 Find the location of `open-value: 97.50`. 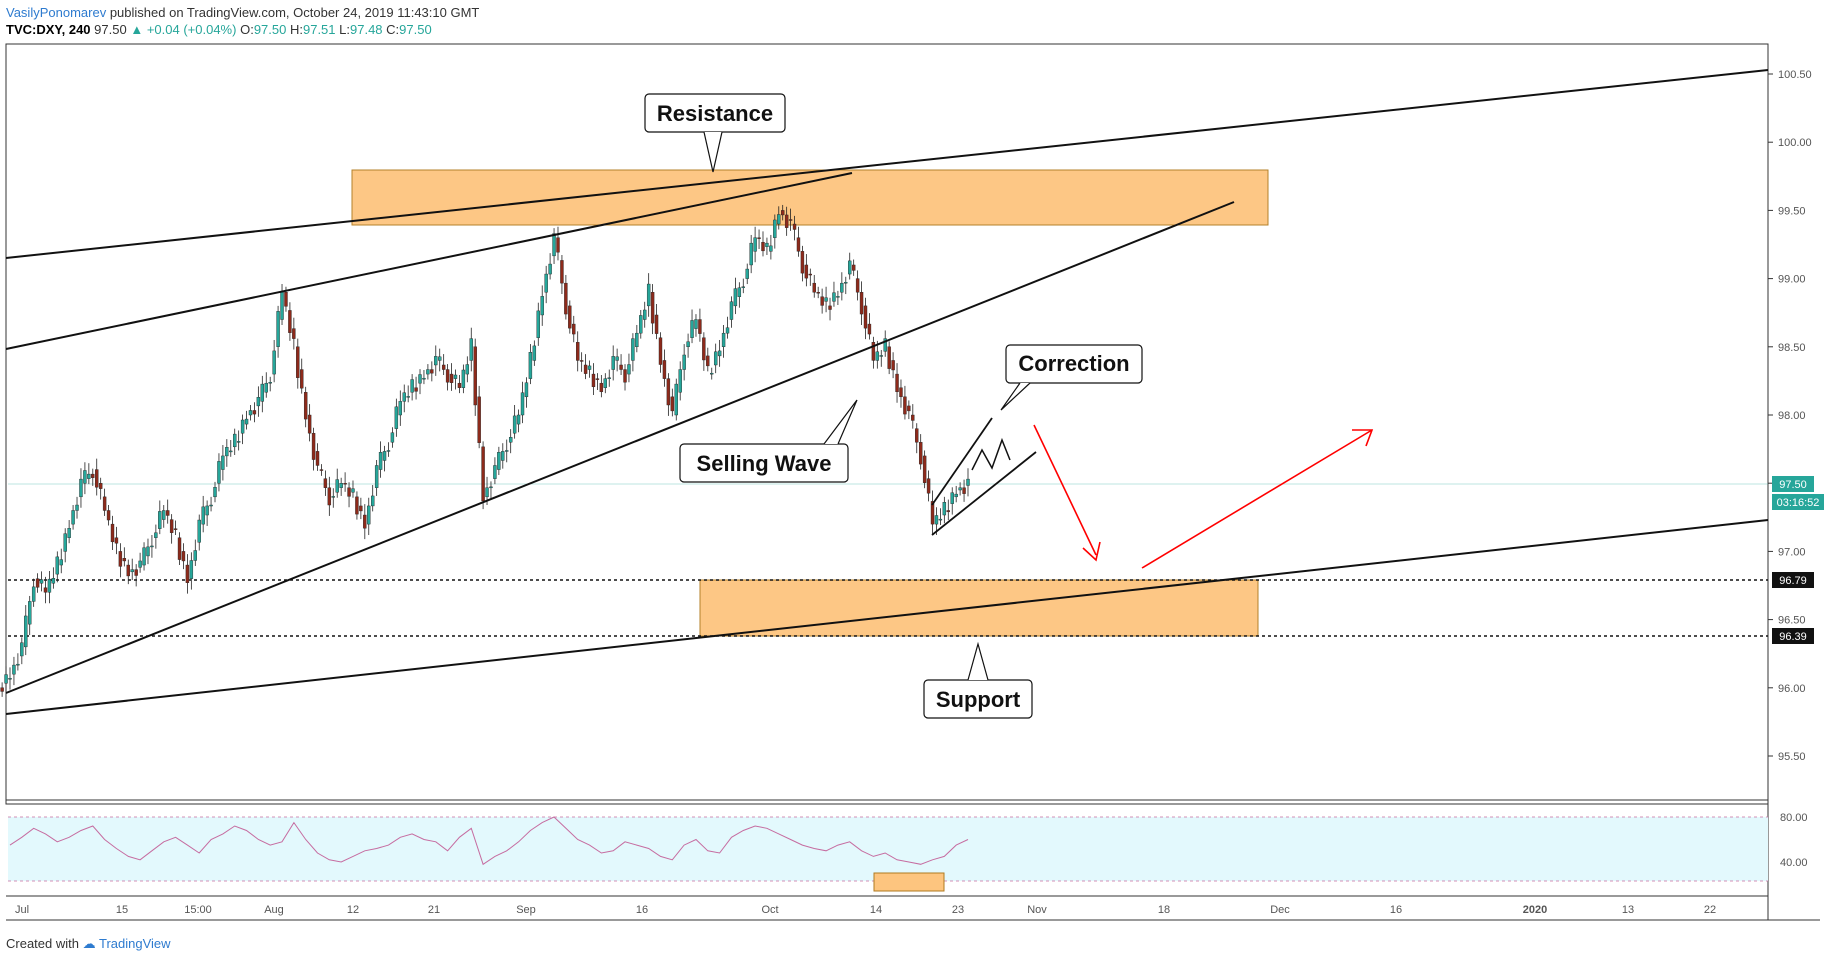

open-value: 97.50 is located at coordinates (270, 29).